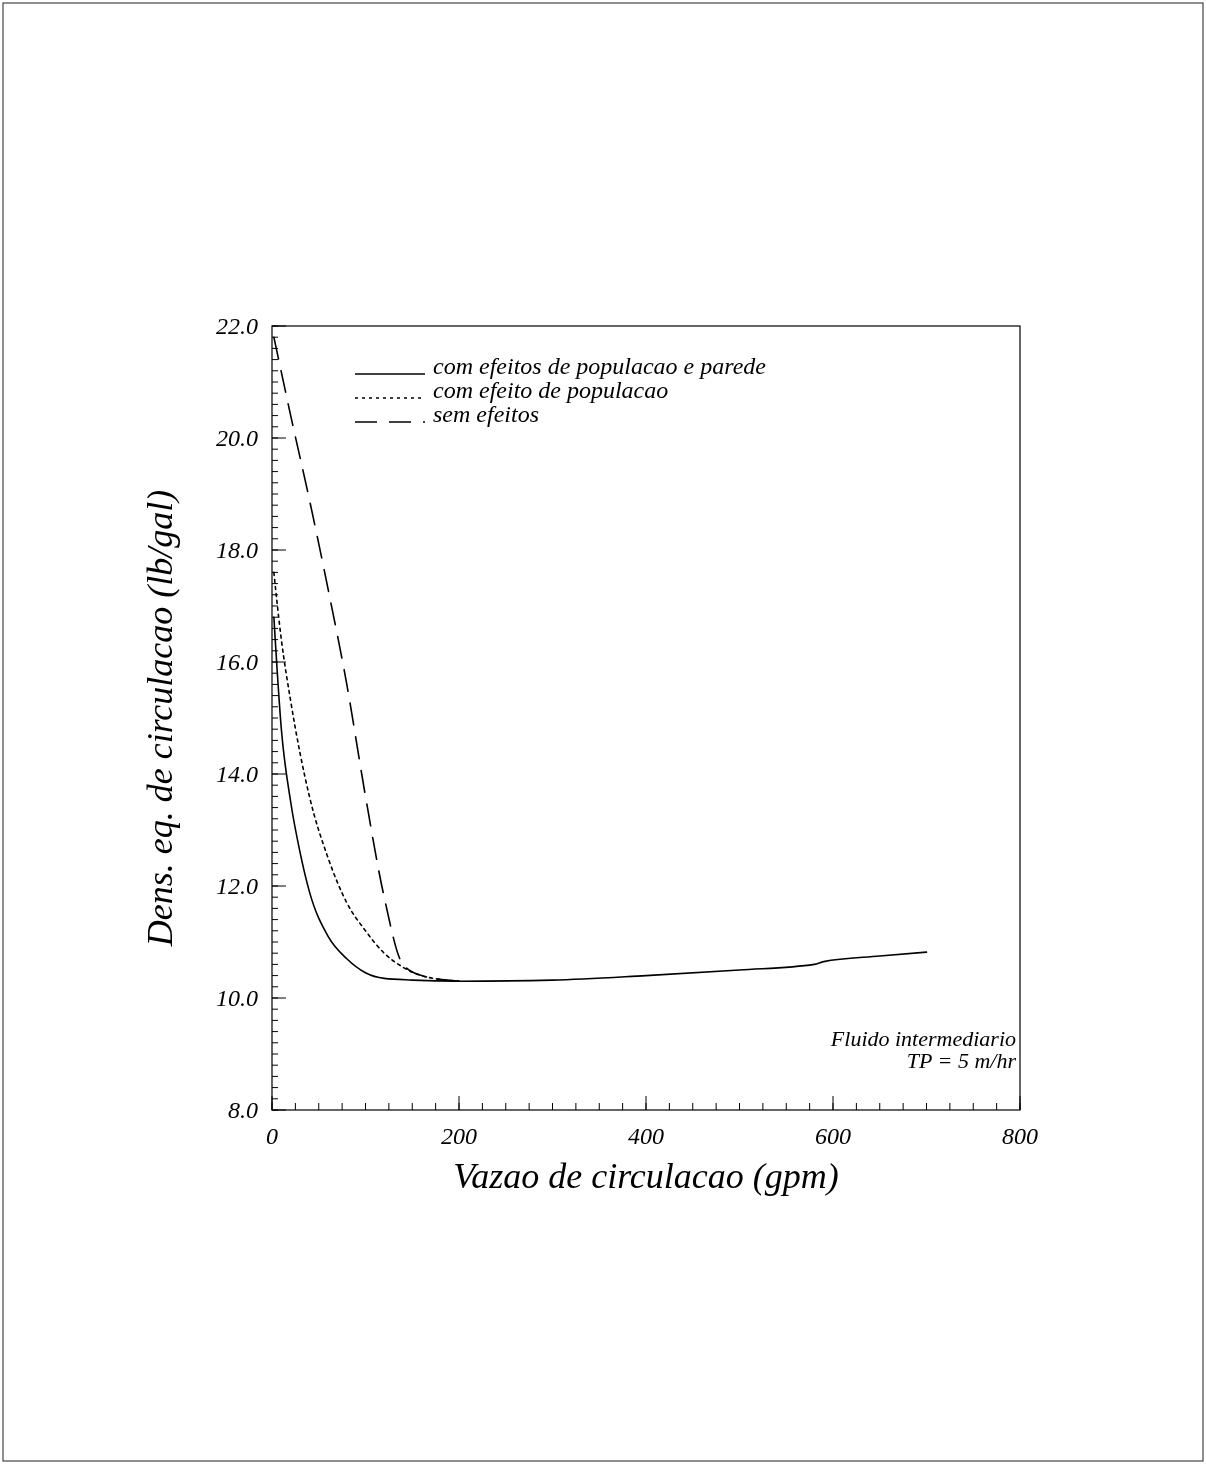 Image resolution: width=1206 pixels, height=1464 pixels. What do you see at coordinates (833, 1136) in the screenshot?
I see `x-tick-label: 600` at bounding box center [833, 1136].